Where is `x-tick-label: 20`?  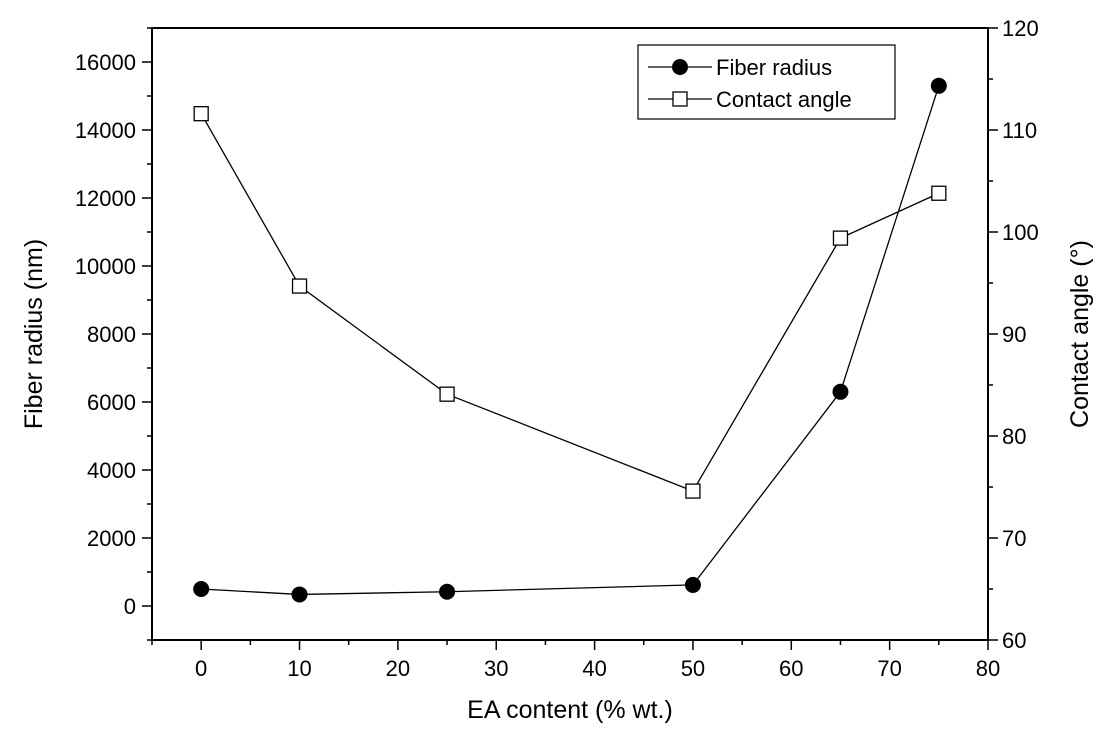 x-tick-label: 20 is located at coordinates (398, 668).